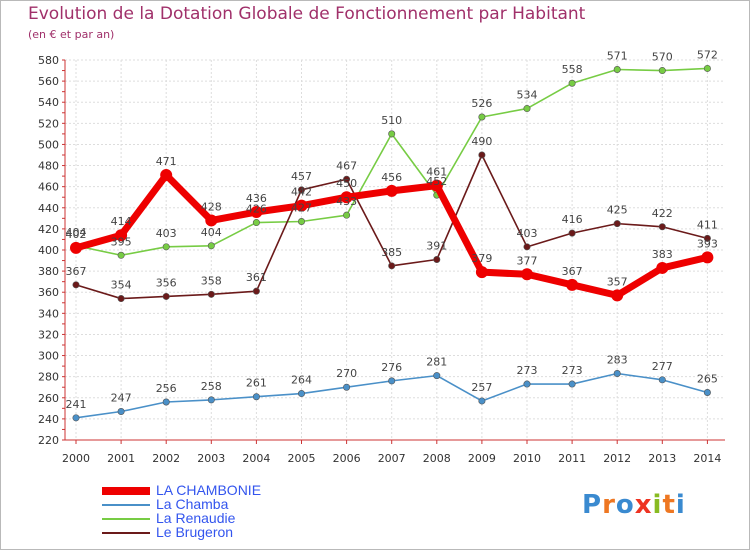  I want to click on legend-label: La Chamba, so click(192, 504).